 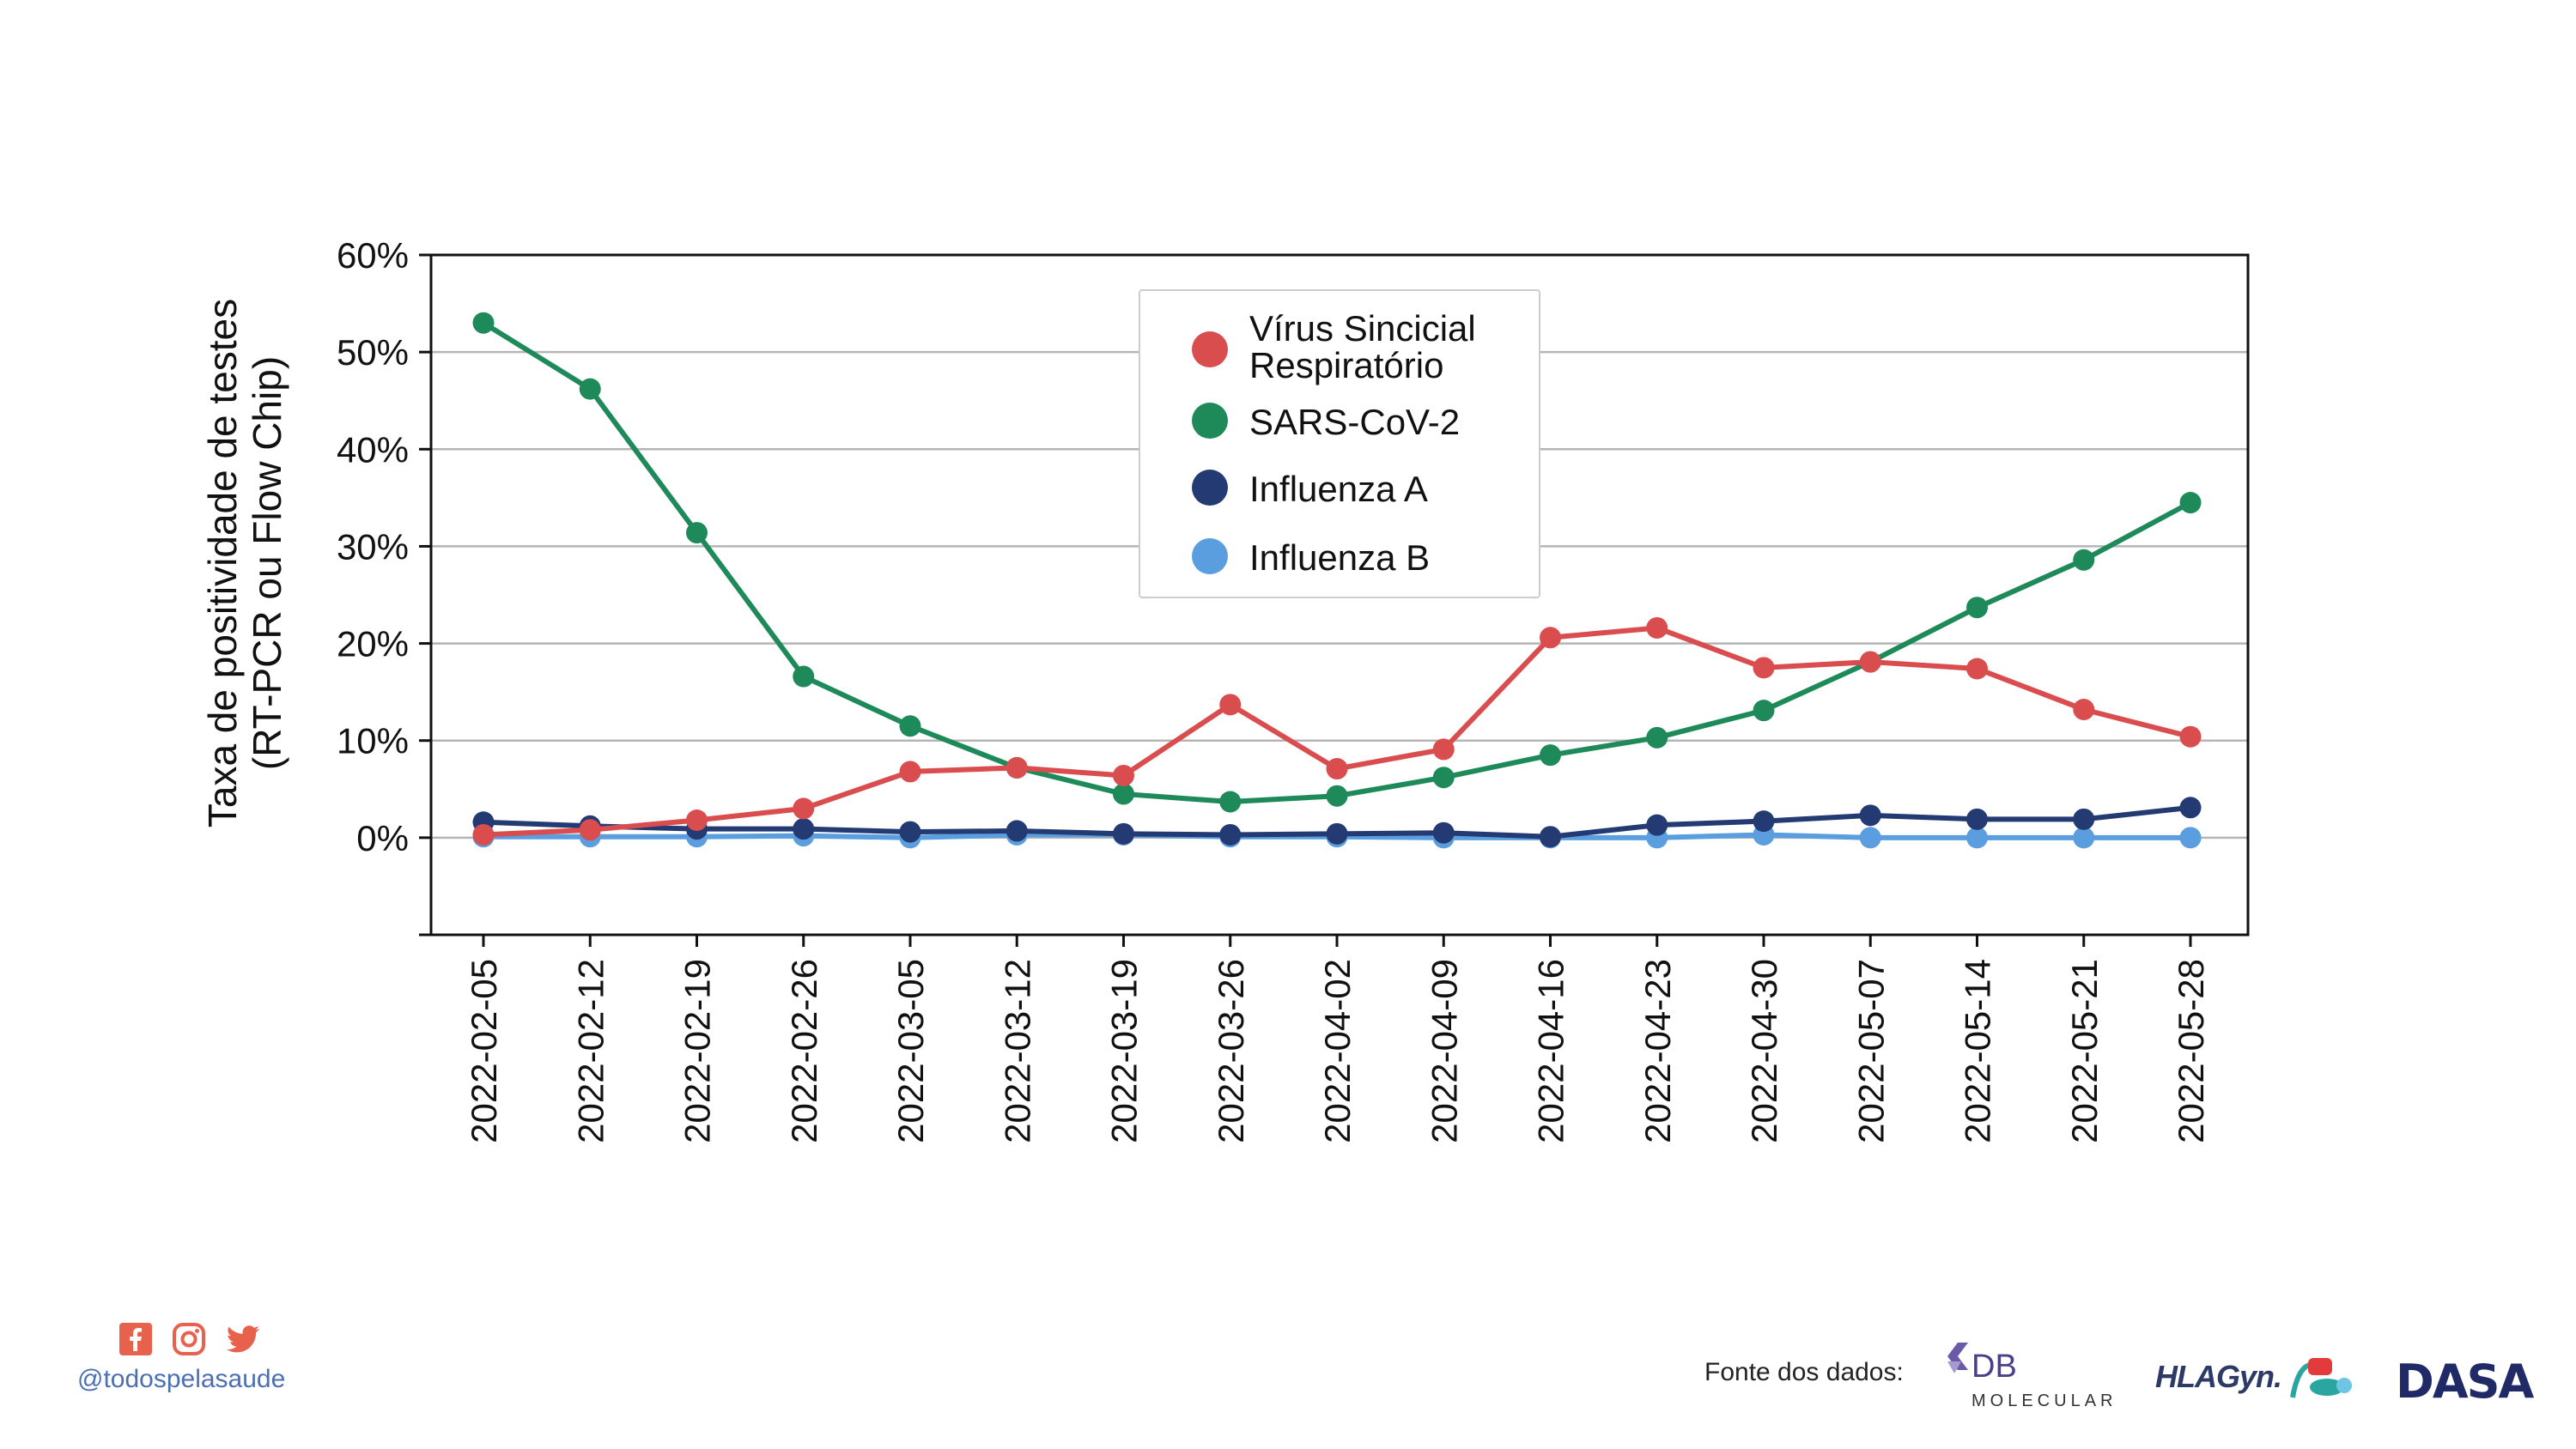 What do you see at coordinates (373, 546) in the screenshot?
I see `y-tick-label: 30%` at bounding box center [373, 546].